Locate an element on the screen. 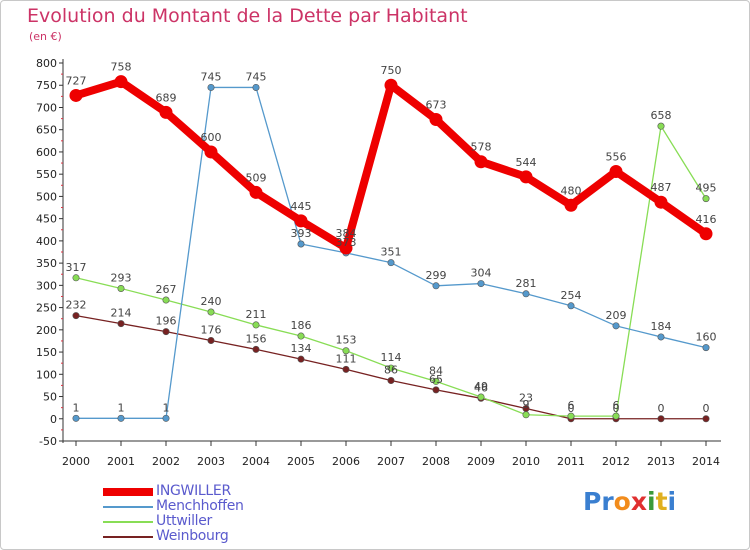 This screenshot has width=750, height=550. data-label-menchhoffen: 373 is located at coordinates (346, 242).